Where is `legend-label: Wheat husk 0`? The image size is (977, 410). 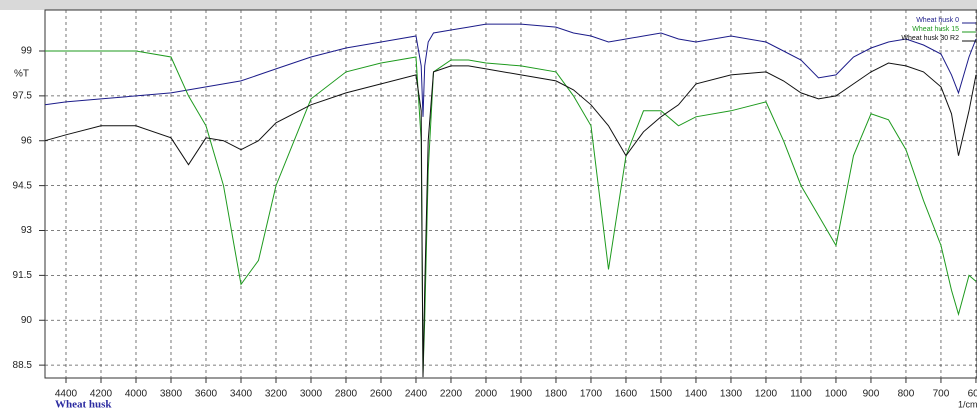 legend-label: Wheat husk 0 is located at coordinates (937, 20).